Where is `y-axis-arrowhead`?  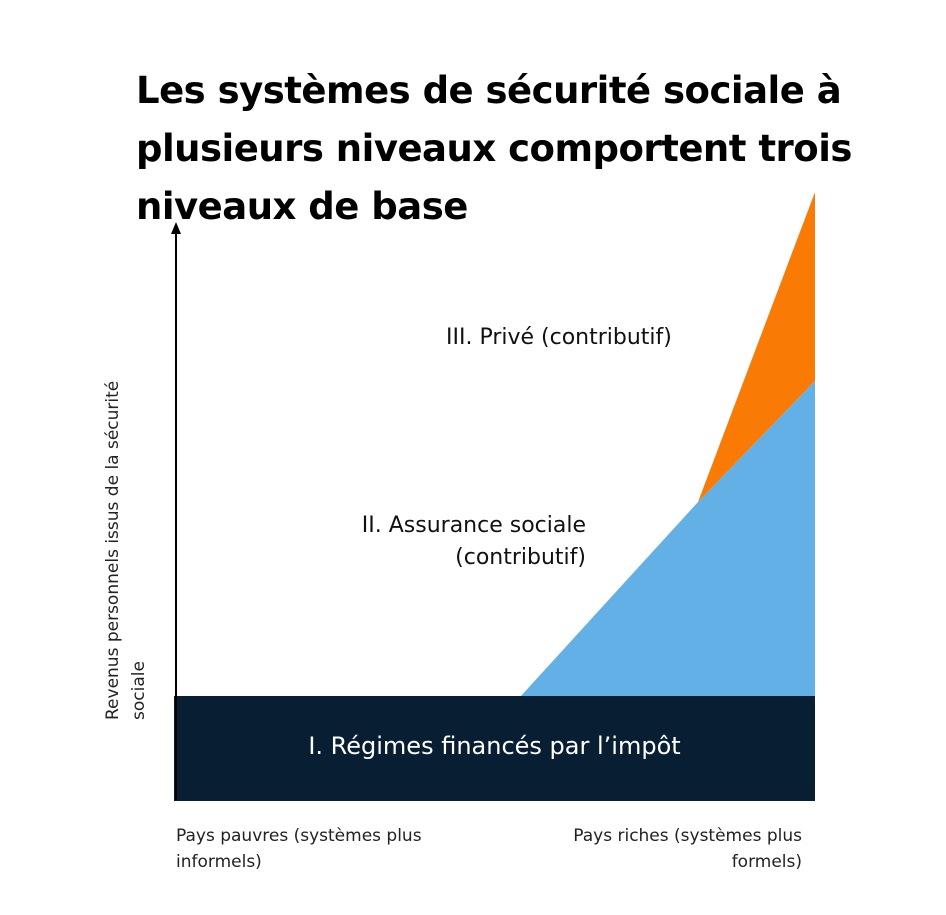
y-axis-arrowhead is located at coordinates (176, 228).